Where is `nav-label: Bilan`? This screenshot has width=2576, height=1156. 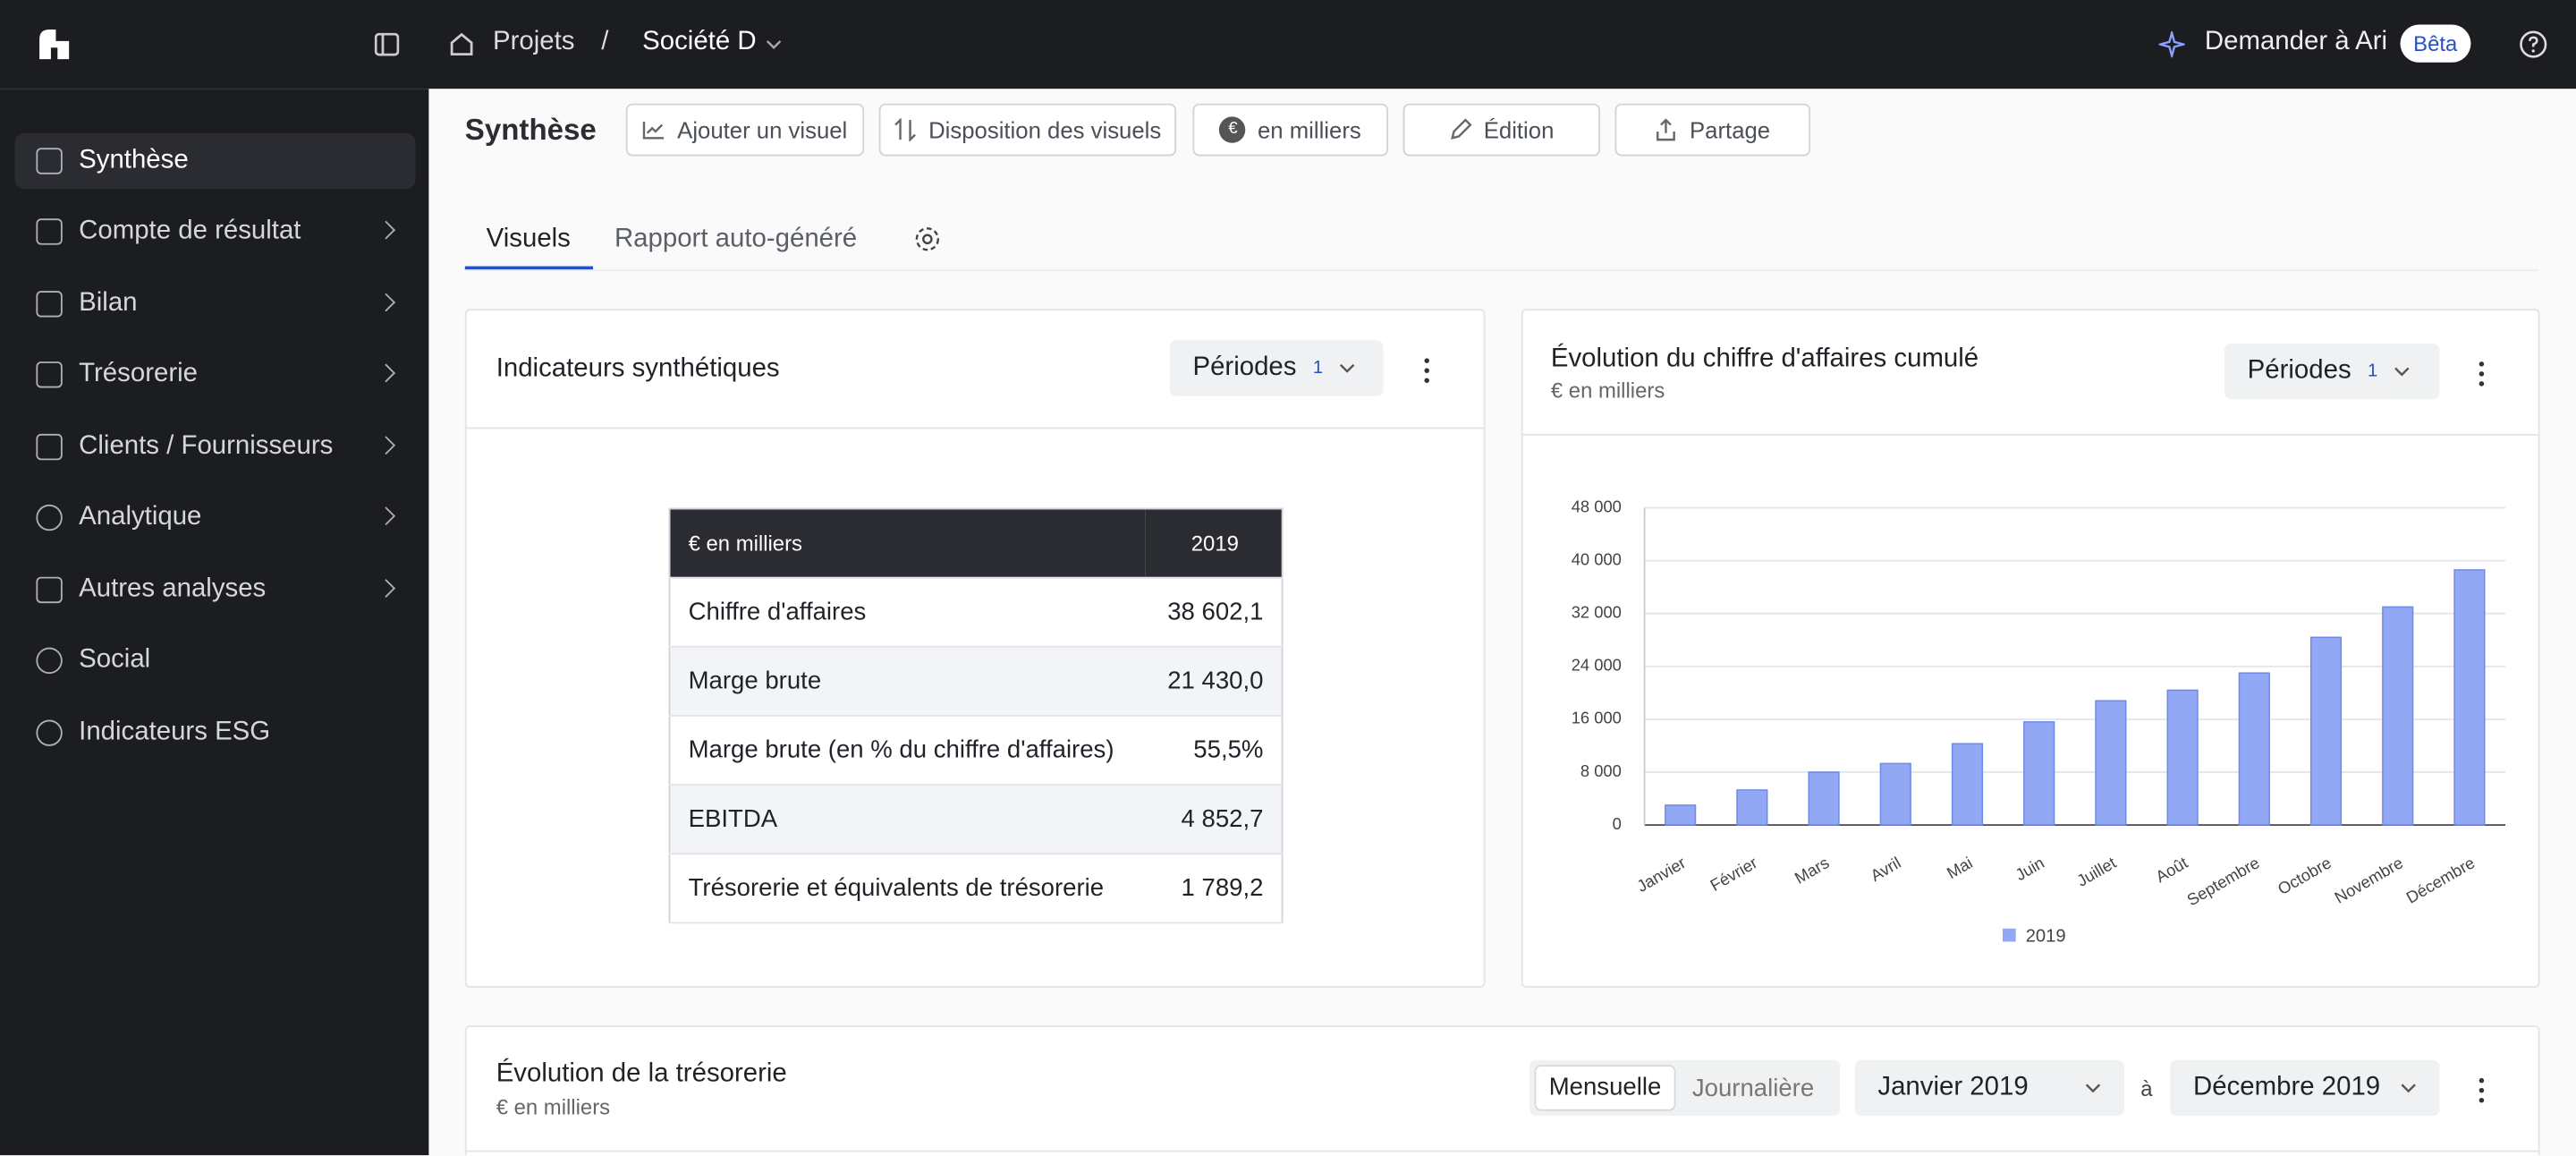 nav-label: Bilan is located at coordinates (108, 303).